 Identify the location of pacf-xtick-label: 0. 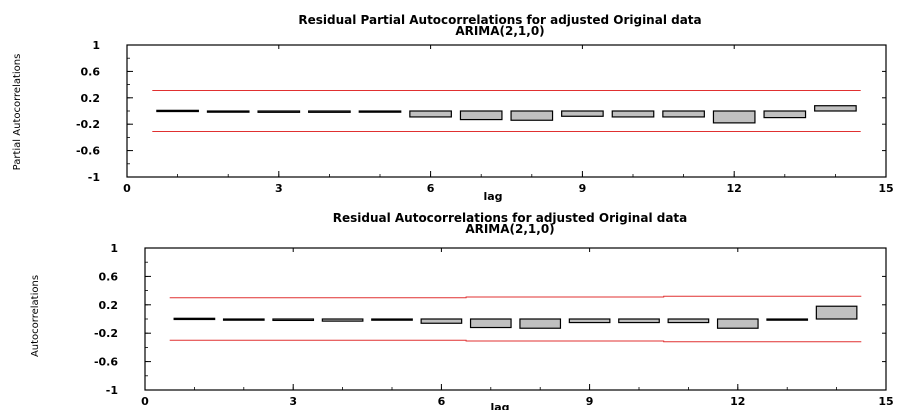
(127, 188).